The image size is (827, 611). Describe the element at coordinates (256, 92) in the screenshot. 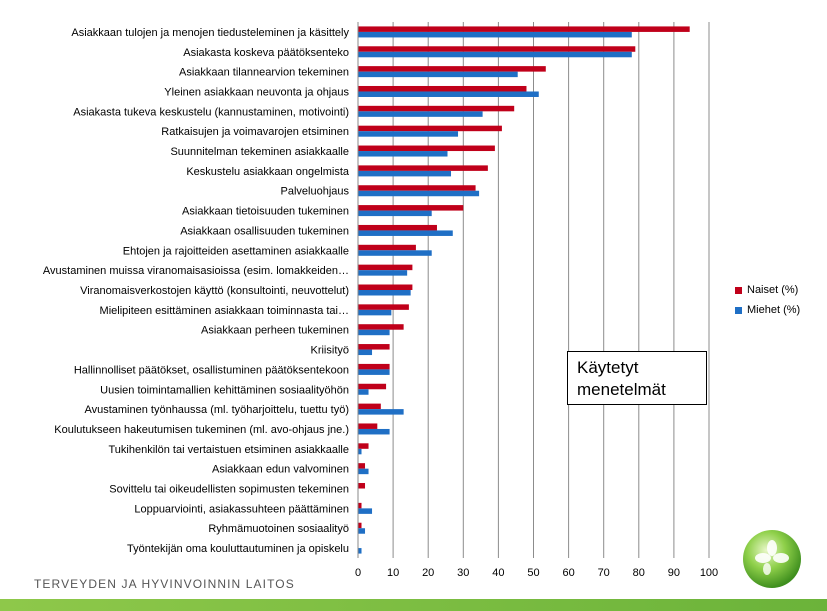

I see `category-label: Yleinen asiakkaan neuvonta ja ohjaus` at that location.